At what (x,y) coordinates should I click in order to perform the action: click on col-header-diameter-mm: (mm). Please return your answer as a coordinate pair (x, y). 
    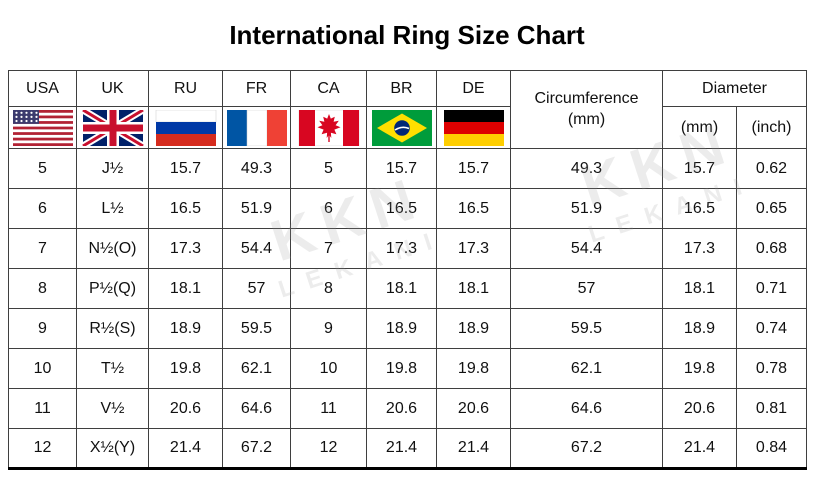
    Looking at the image, I should click on (699, 127).